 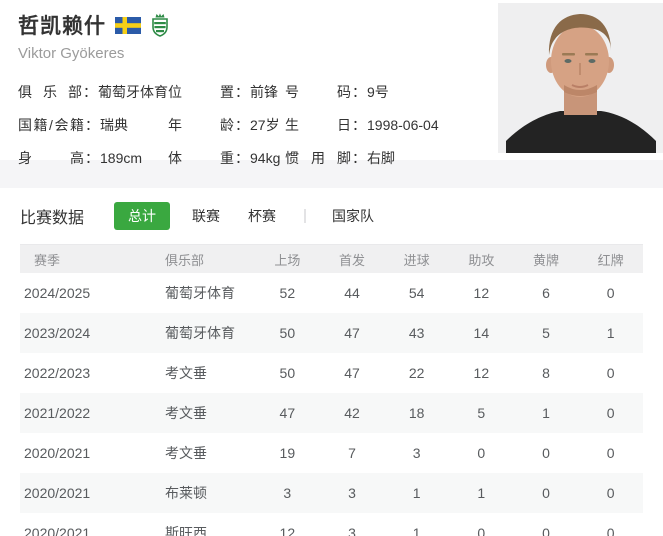 I want to click on player-name-en: Viktor Gyökeres, so click(x=71, y=53).